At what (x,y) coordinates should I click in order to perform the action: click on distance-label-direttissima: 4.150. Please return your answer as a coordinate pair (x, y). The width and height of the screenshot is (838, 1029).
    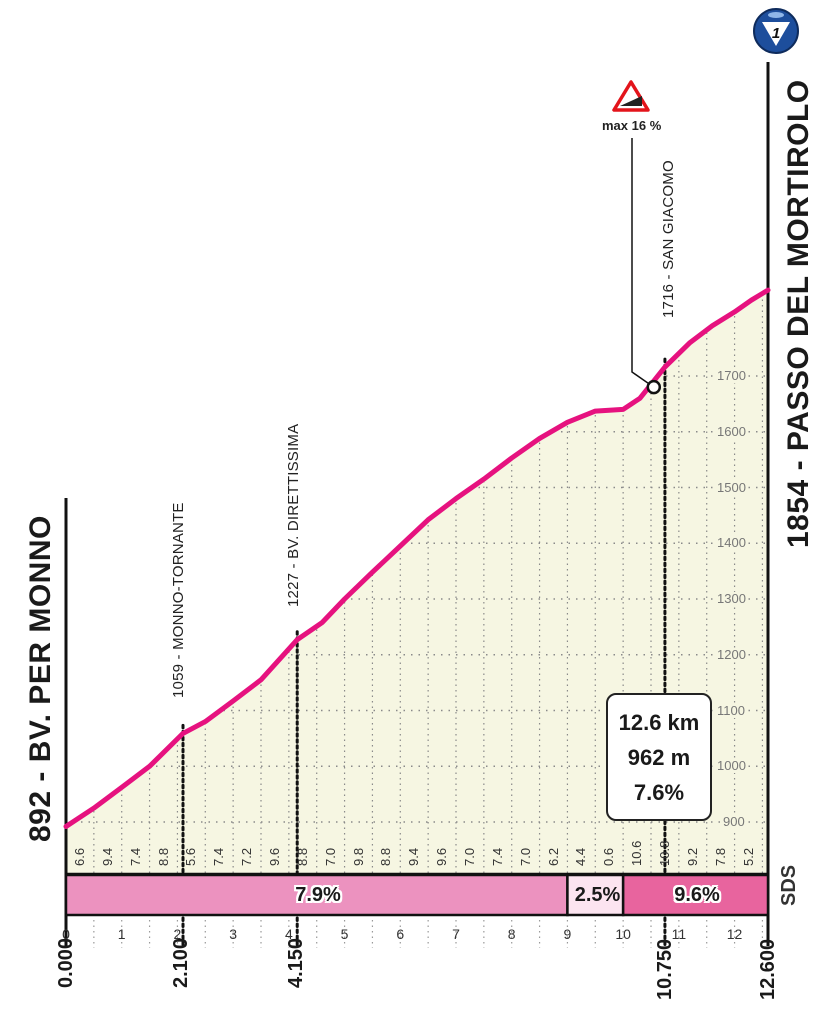
    Looking at the image, I should click on (296, 962).